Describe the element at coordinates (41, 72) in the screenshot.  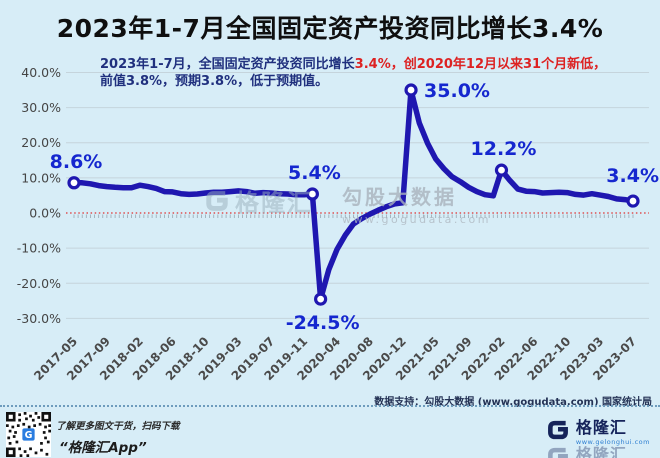
I see `y-tick-label: 40.0%` at that location.